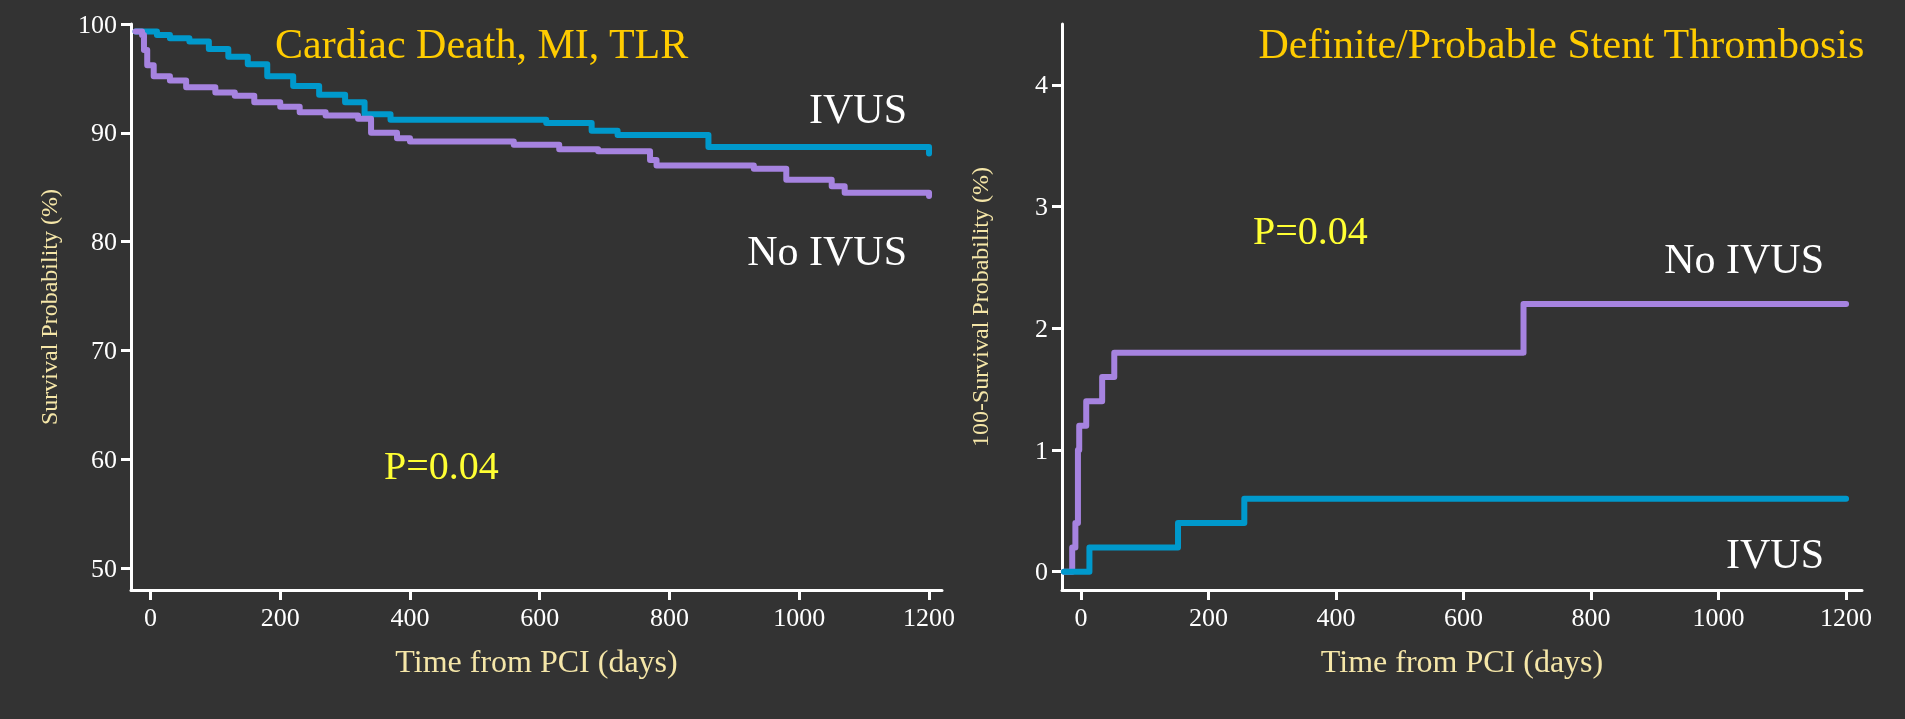 The width and height of the screenshot is (1905, 719). Describe the element at coordinates (1041, 85) in the screenshot. I see `y-tick-label: 4` at that location.